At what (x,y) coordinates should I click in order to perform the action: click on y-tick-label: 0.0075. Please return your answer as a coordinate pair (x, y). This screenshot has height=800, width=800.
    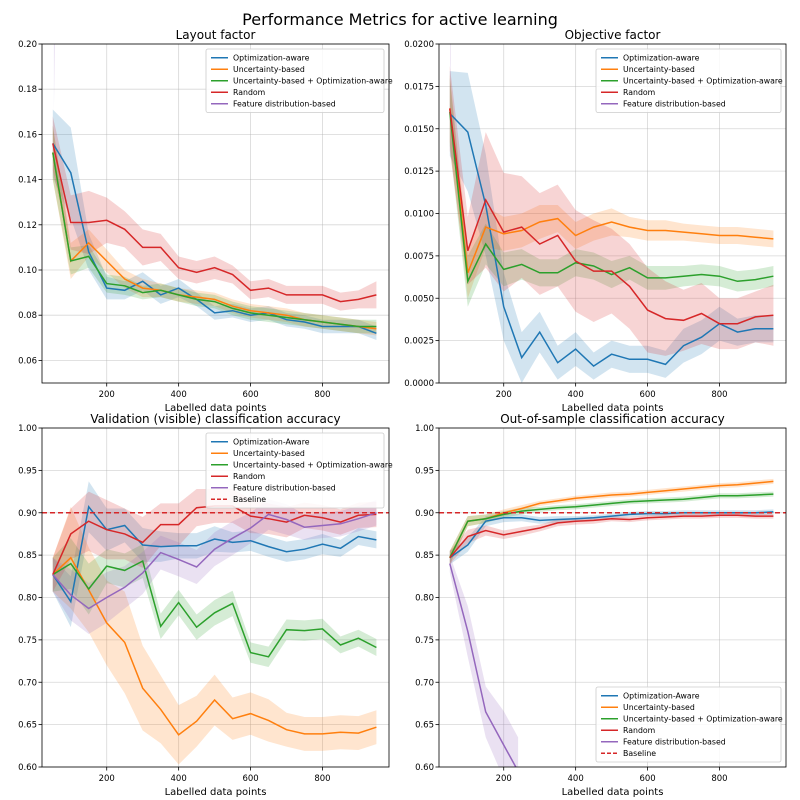
    Looking at the image, I should click on (419, 257).